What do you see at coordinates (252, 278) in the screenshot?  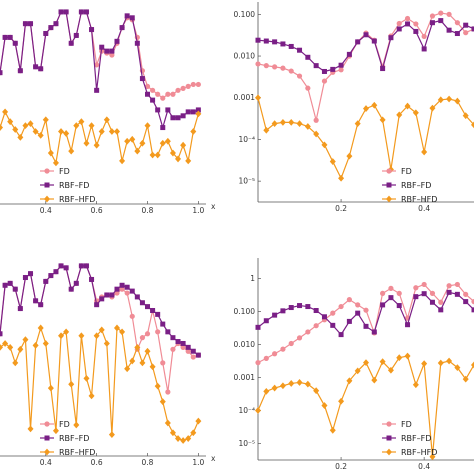 I see `y-tick-label: 1` at bounding box center [252, 278].